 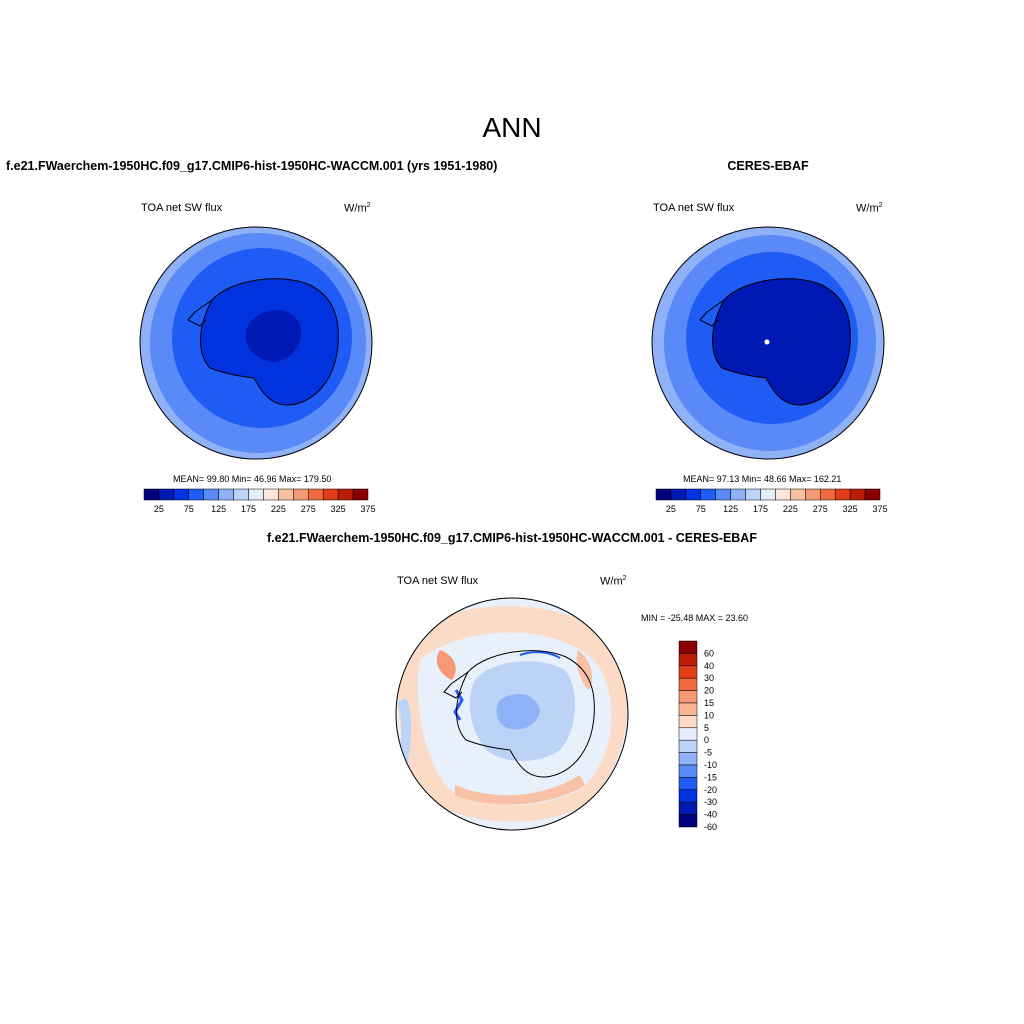 I want to click on panel3-neg-coast-strip-north, so click(x=540, y=655).